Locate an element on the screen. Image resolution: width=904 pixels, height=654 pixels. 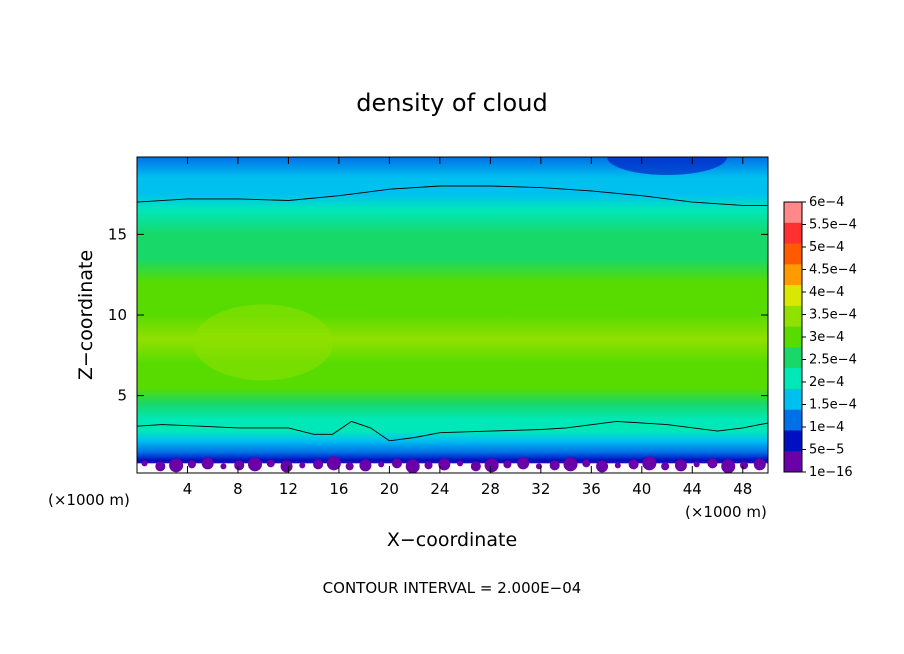
y-tick-label: 10 is located at coordinates (117, 315).